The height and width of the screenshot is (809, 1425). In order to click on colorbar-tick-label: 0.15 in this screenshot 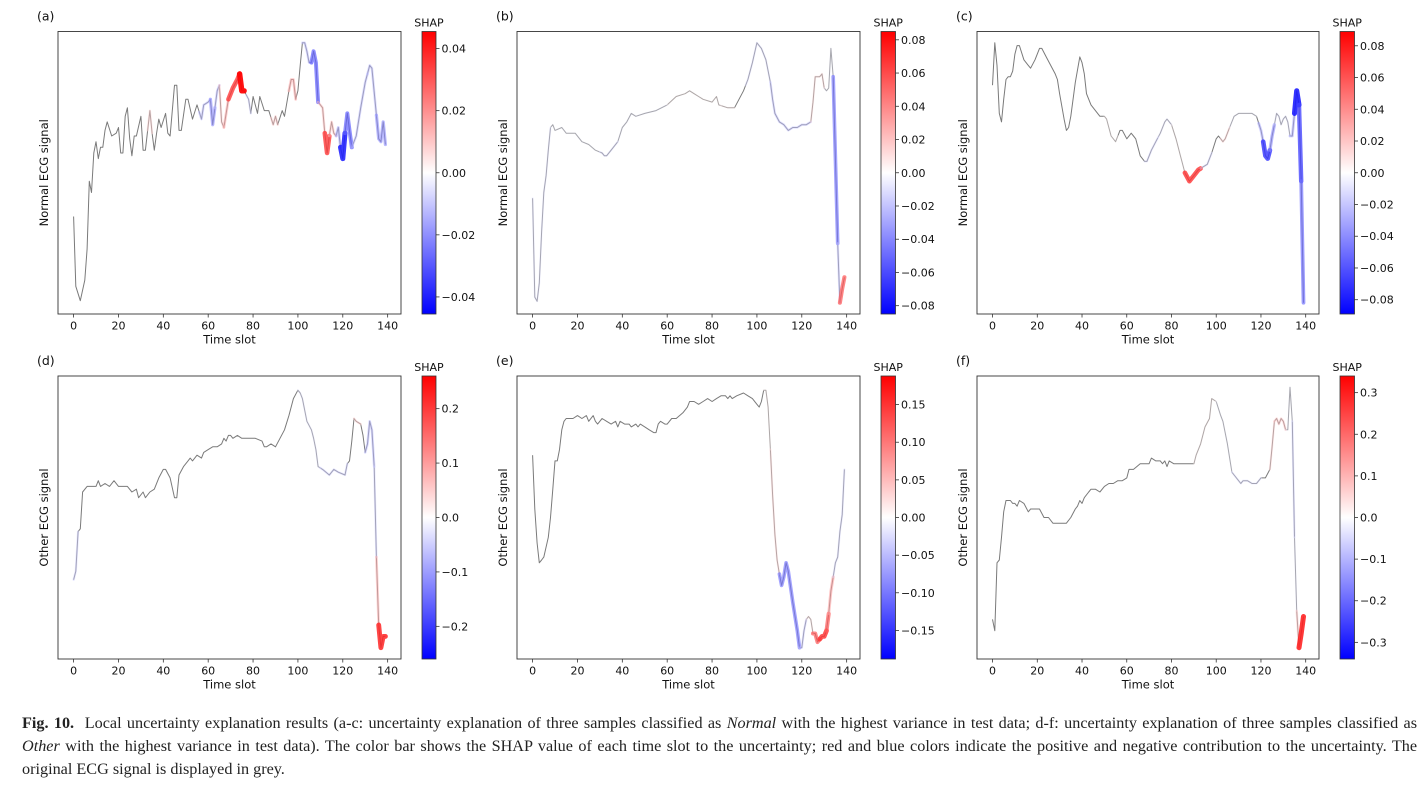, I will do `click(913, 405)`.